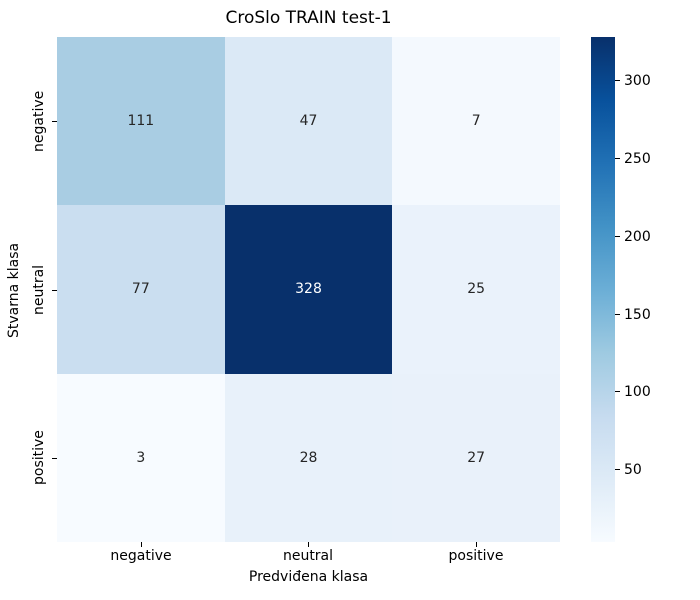 The image size is (700, 600). I want to click on colorbar-tick-label: 250, so click(637, 159).